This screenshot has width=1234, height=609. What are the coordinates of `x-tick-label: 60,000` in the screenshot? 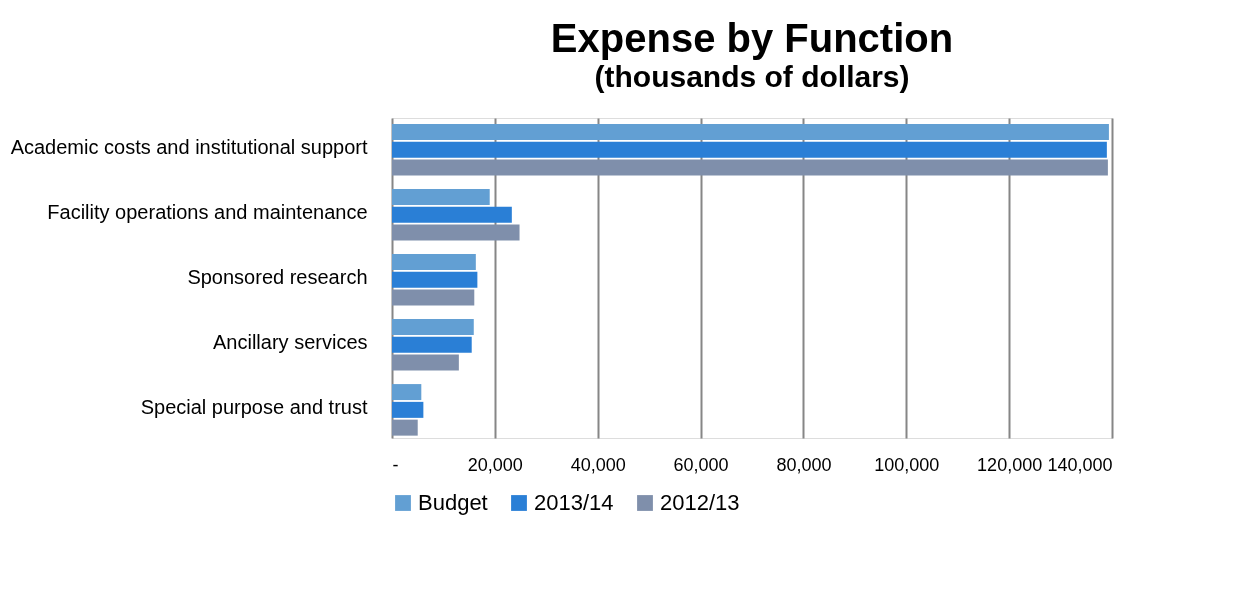 It's located at (701, 464).